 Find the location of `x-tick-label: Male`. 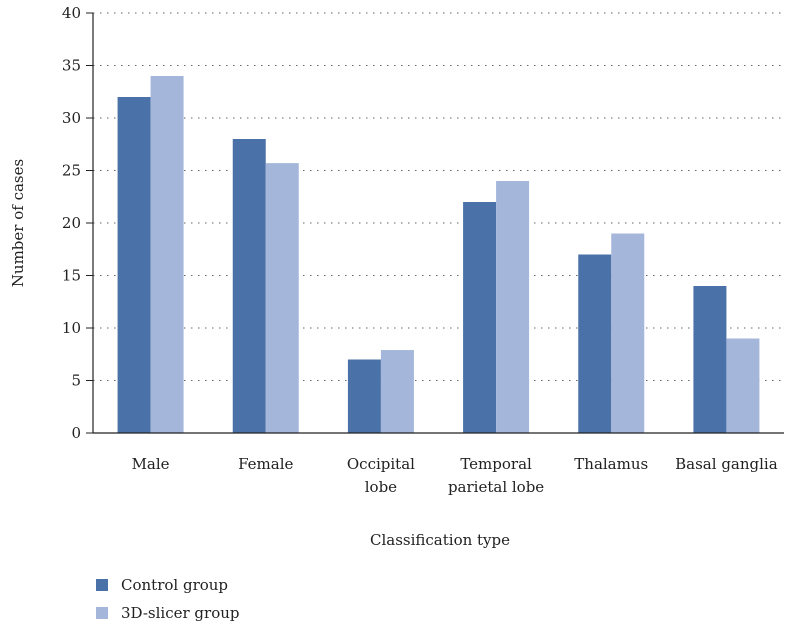

x-tick-label: Male is located at coordinates (151, 464).